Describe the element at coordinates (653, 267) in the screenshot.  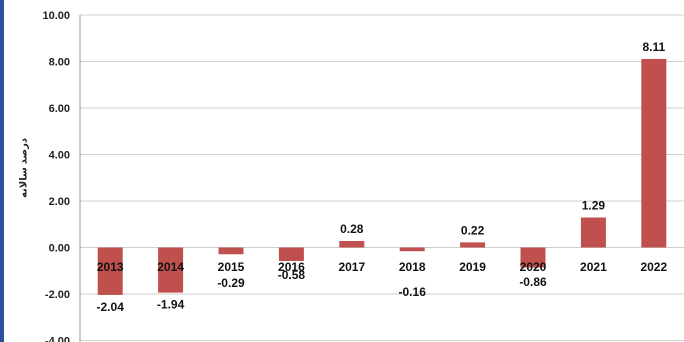
I see `x-tick-label: 2022` at that location.